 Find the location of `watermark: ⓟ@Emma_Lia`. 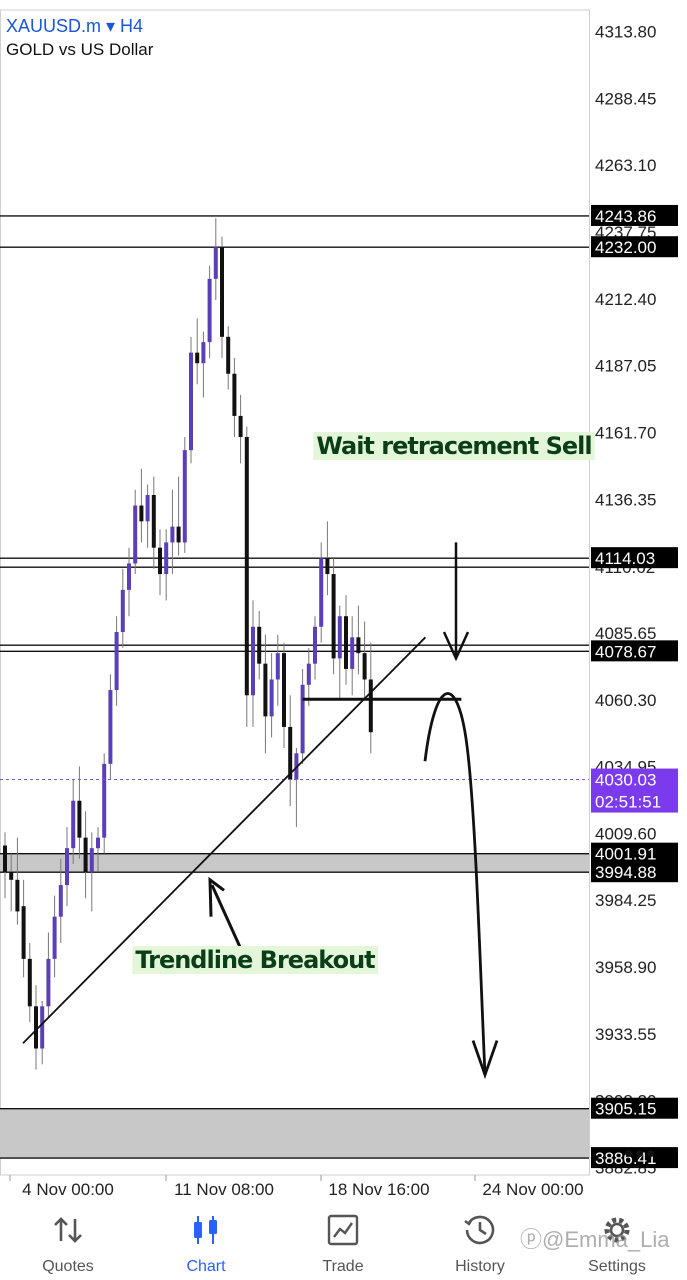

watermark: ⓟ@Emma_Lia is located at coordinates (595, 1239).